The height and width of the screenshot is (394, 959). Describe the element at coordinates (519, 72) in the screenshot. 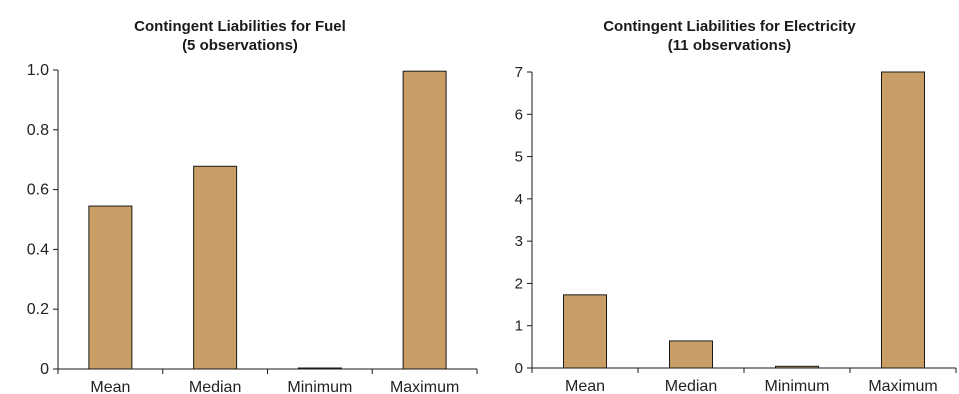

I see `electricity-y-tick-label: 7` at that location.